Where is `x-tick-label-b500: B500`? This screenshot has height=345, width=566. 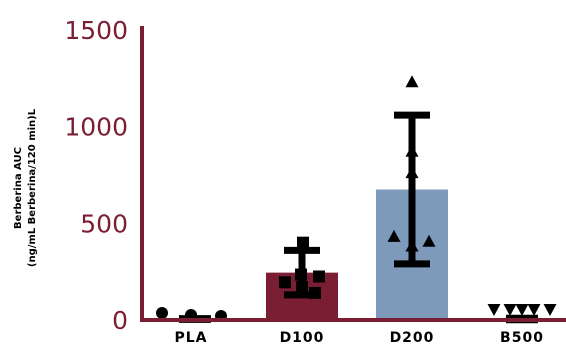
x-tick-label-b500: B500 is located at coordinates (522, 337).